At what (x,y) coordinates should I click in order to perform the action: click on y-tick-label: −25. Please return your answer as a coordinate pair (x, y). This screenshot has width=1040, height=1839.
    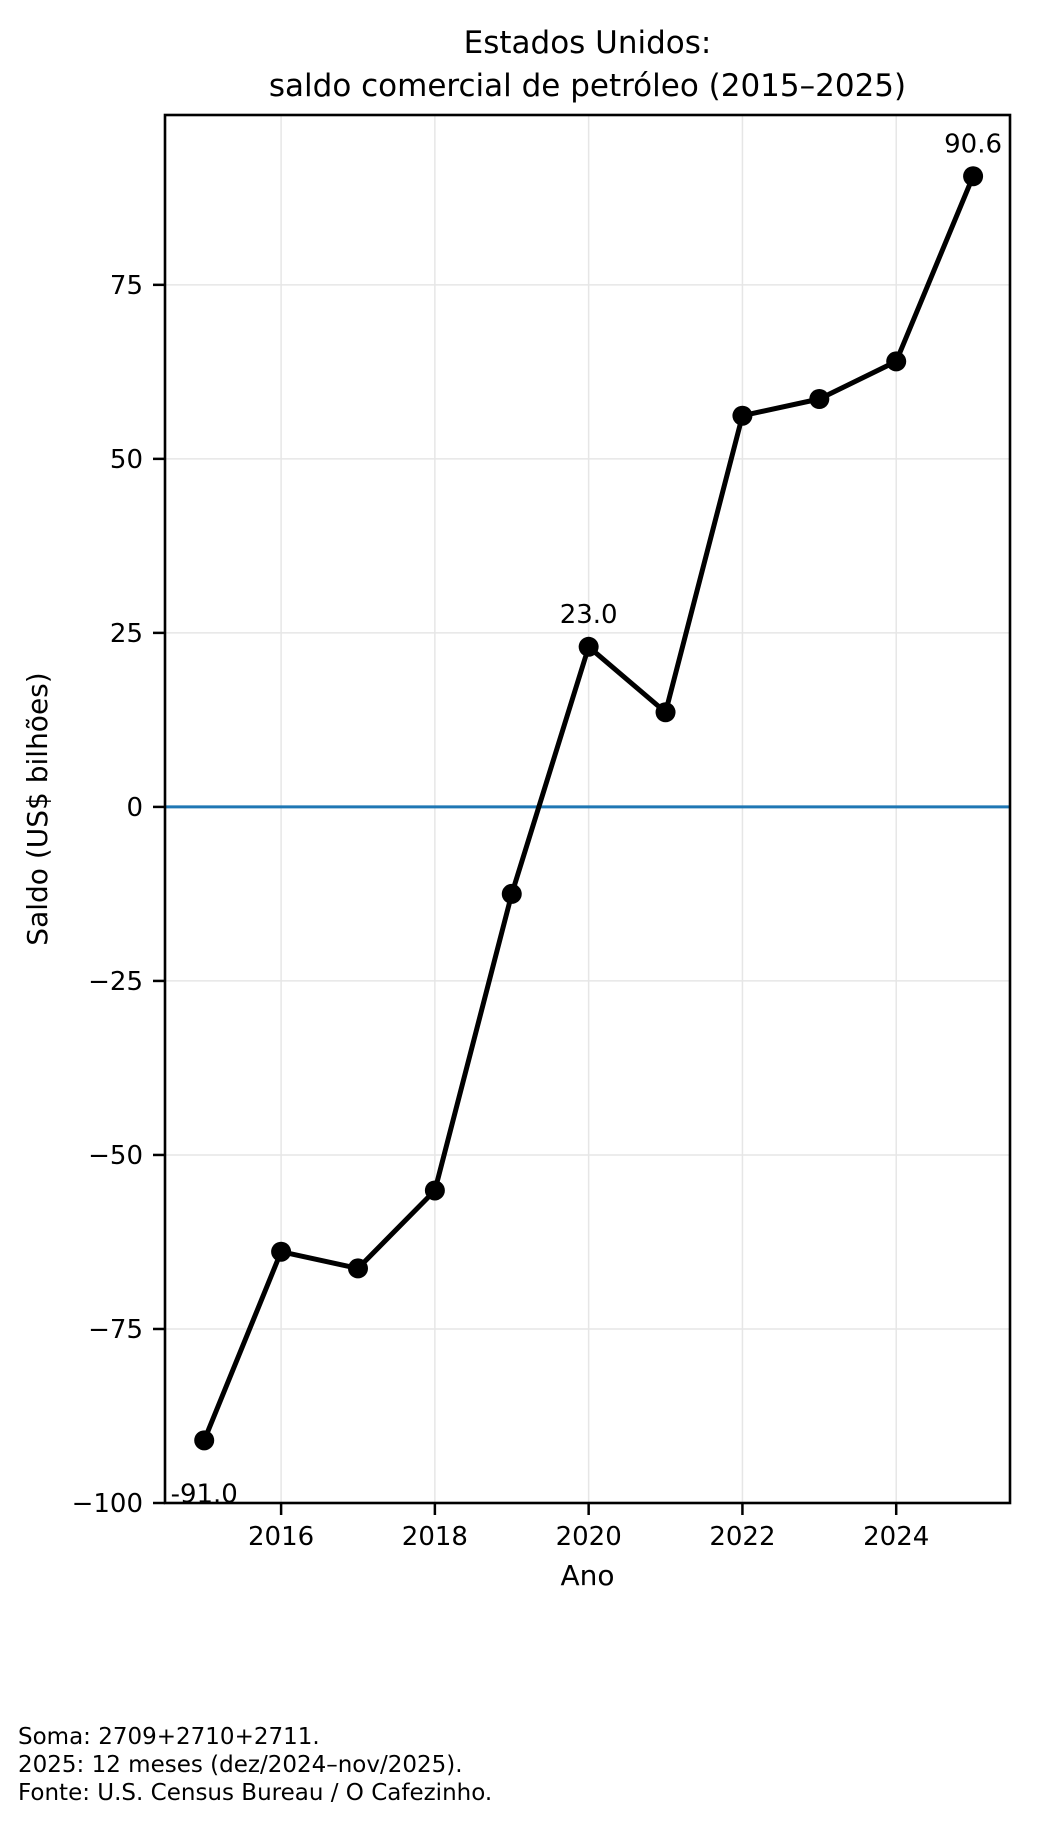
    Looking at the image, I should click on (115, 982).